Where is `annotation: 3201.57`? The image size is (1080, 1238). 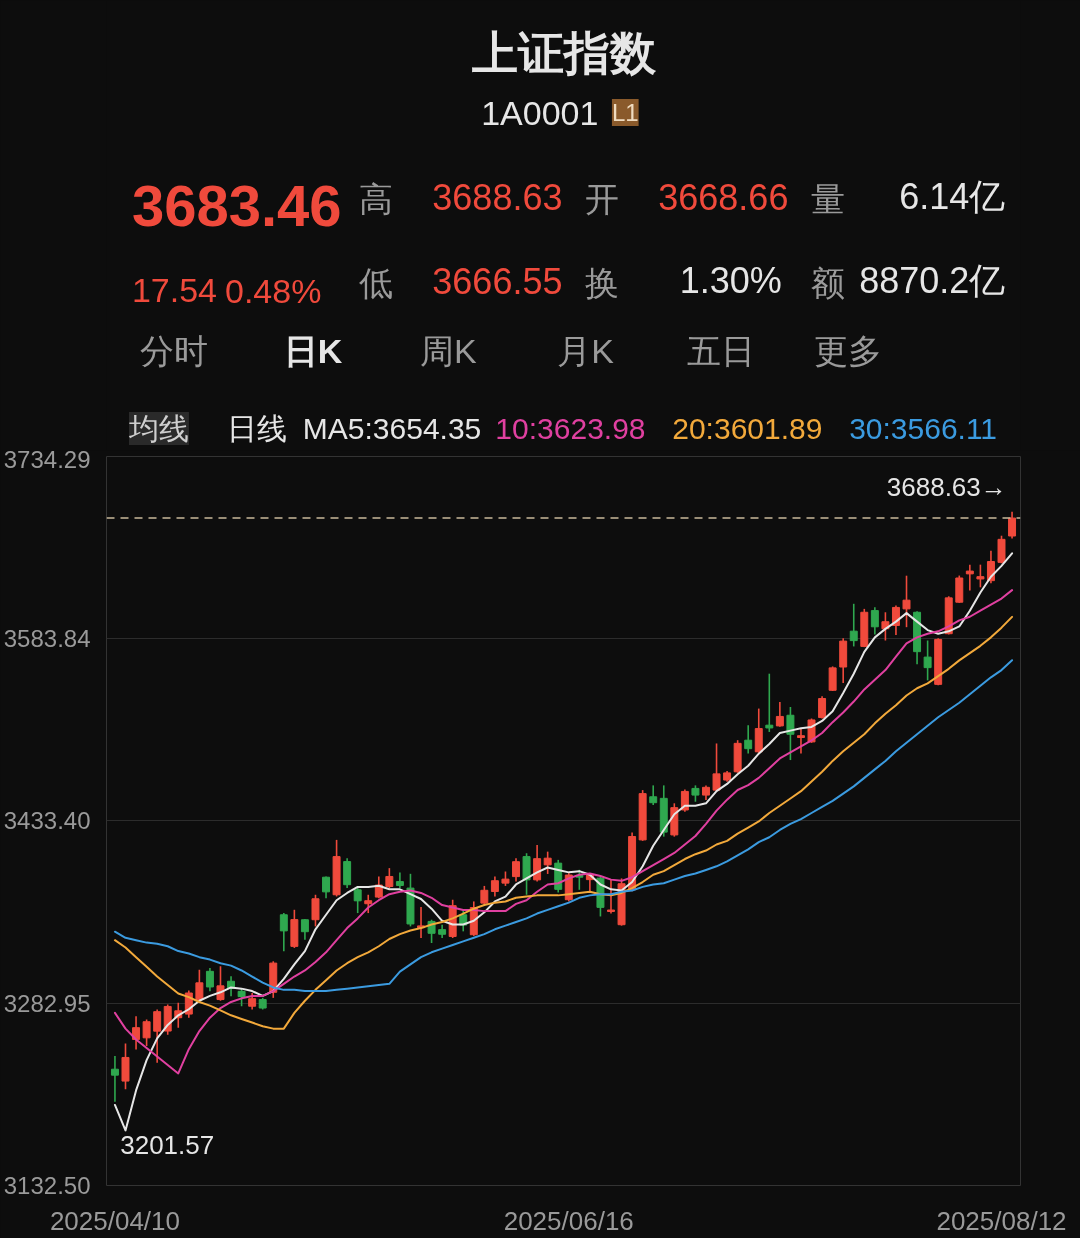
annotation: 3201.57 is located at coordinates (167, 1144).